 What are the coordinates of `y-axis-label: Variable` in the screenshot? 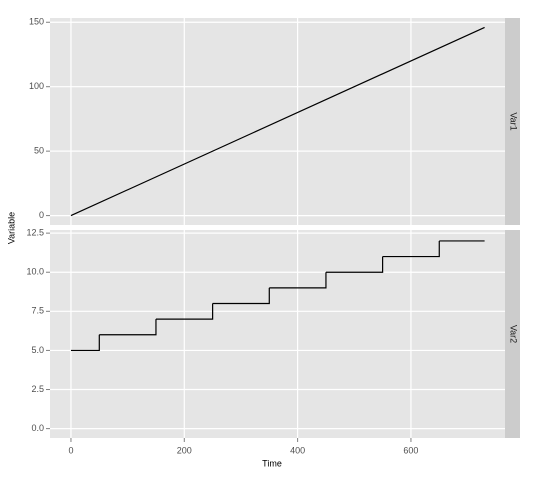 It's located at (11, 228).